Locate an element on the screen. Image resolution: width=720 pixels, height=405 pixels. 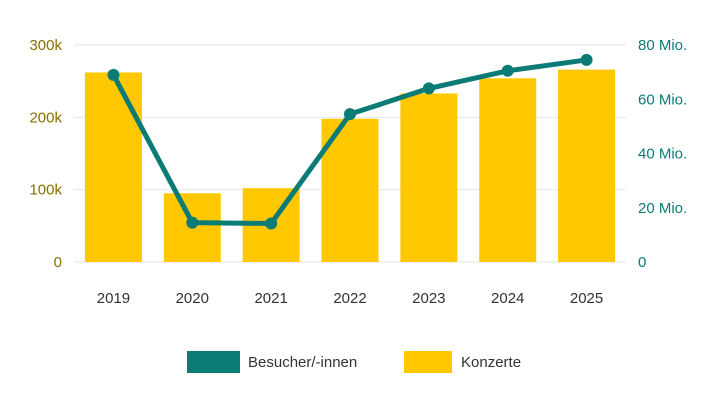
left-axis-ticks: 0 100k 200k 300k is located at coordinates (45, 154).